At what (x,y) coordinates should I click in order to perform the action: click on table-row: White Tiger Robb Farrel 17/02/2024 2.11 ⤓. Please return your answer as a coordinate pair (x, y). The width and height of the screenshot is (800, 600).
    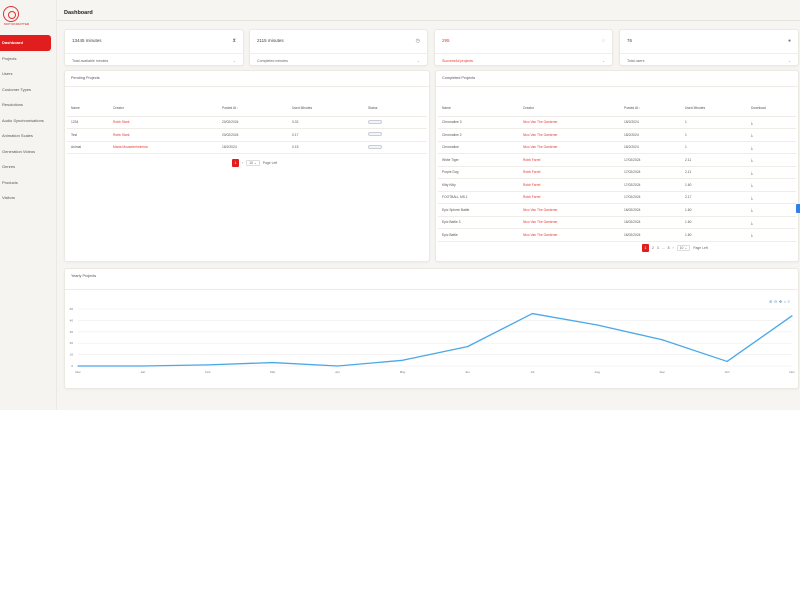
    Looking at the image, I should click on (617, 160).